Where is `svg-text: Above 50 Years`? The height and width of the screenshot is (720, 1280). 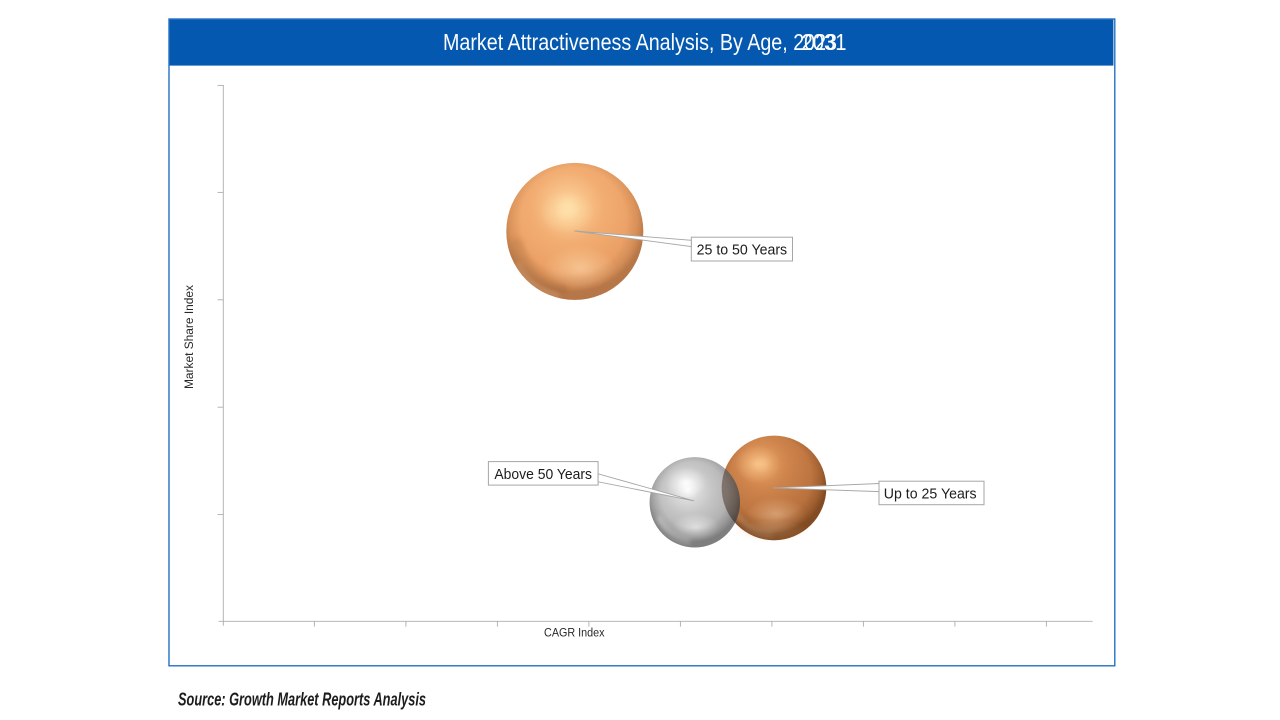 svg-text: Above 50 Years is located at coordinates (543, 475).